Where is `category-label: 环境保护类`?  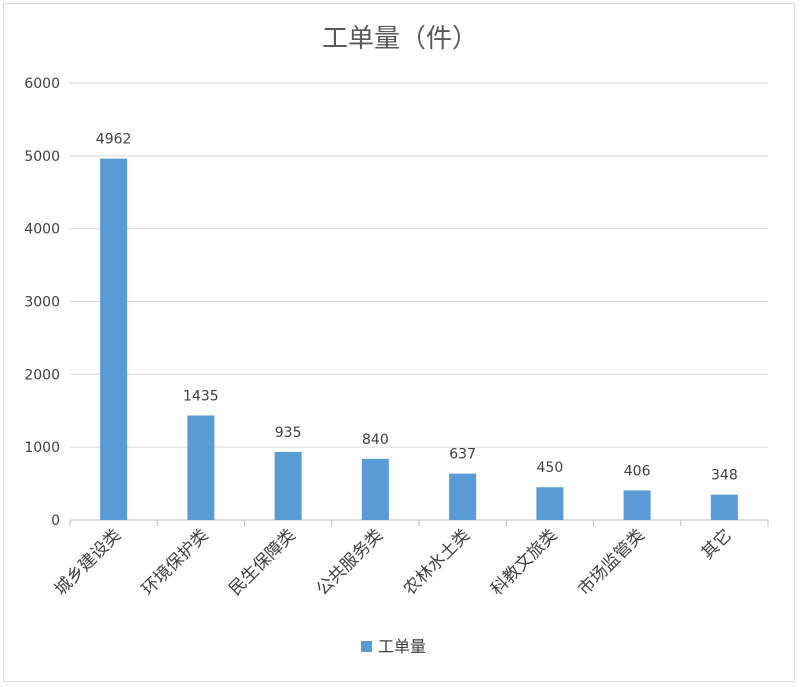 category-label: 环境保护类 is located at coordinates (175, 562).